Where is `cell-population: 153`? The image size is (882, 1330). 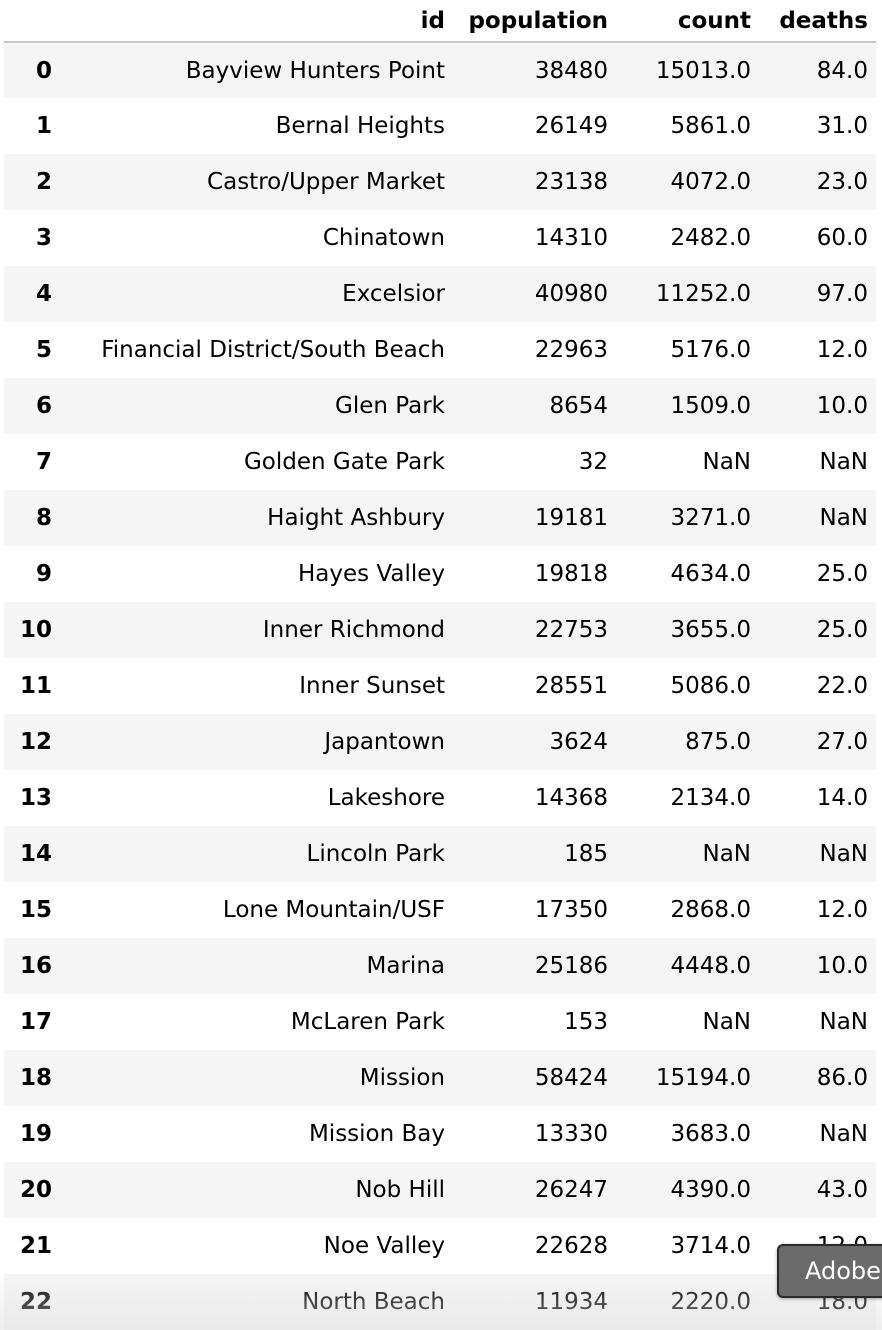
cell-population: 153 is located at coordinates (586, 1022).